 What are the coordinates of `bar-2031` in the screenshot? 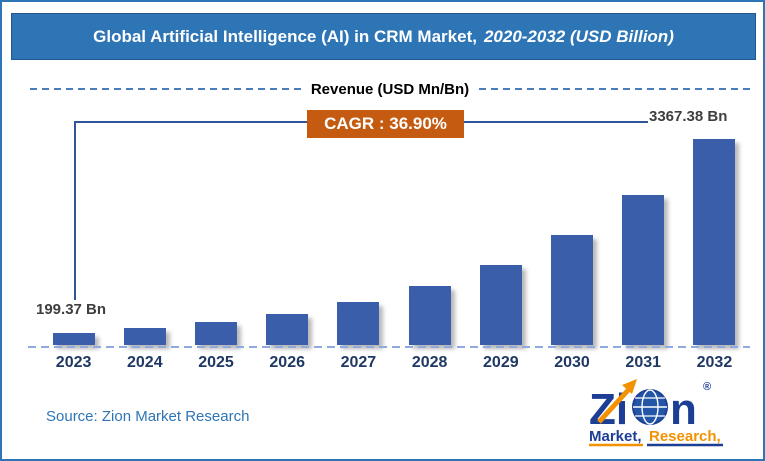 It's located at (643, 270).